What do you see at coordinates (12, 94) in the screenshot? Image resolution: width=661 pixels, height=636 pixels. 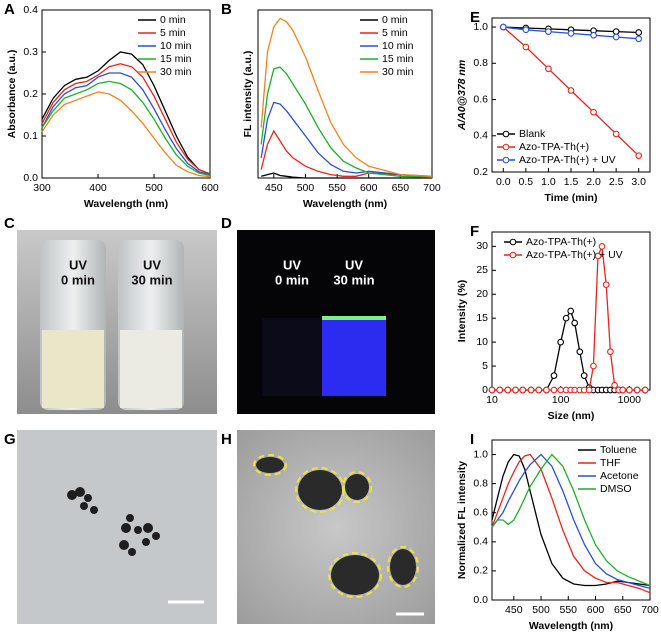 I see `y-axis-label: Absorbance (a.u.)` at bounding box center [12, 94].